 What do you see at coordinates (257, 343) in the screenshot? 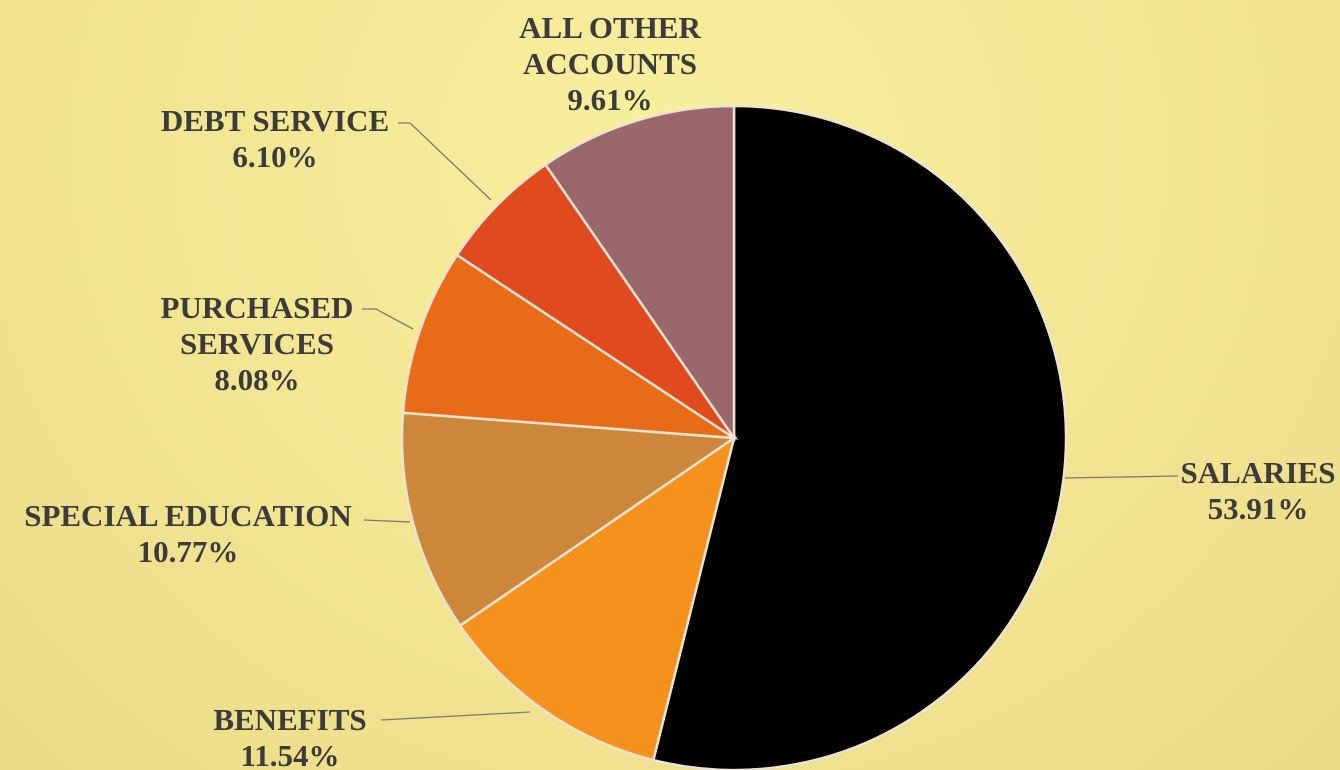
I see `category-label-purchased-services: SERVICES` at bounding box center [257, 343].